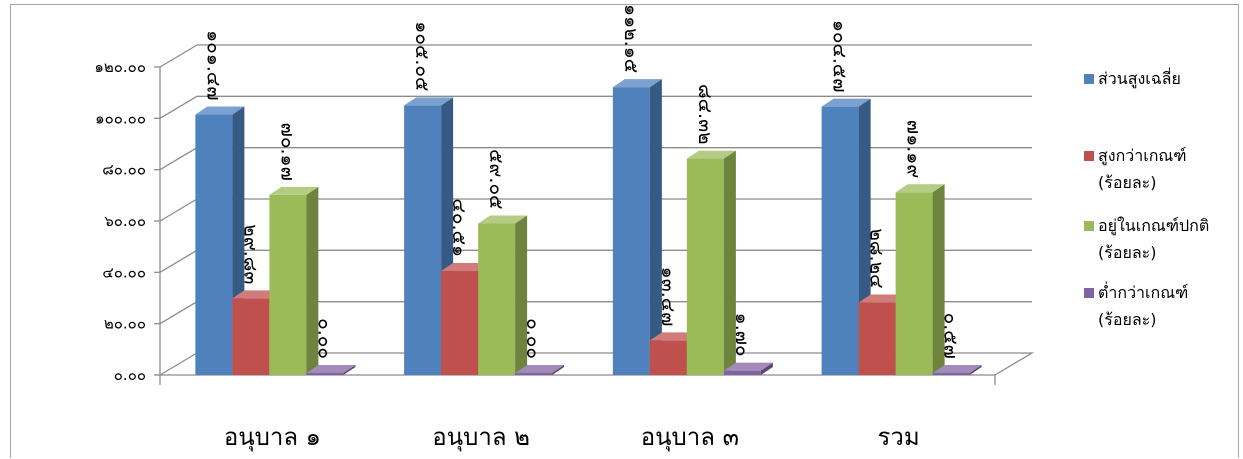 The image size is (1243, 459). I want to click on category-label: อนุบาล ๑, so click(272, 437).